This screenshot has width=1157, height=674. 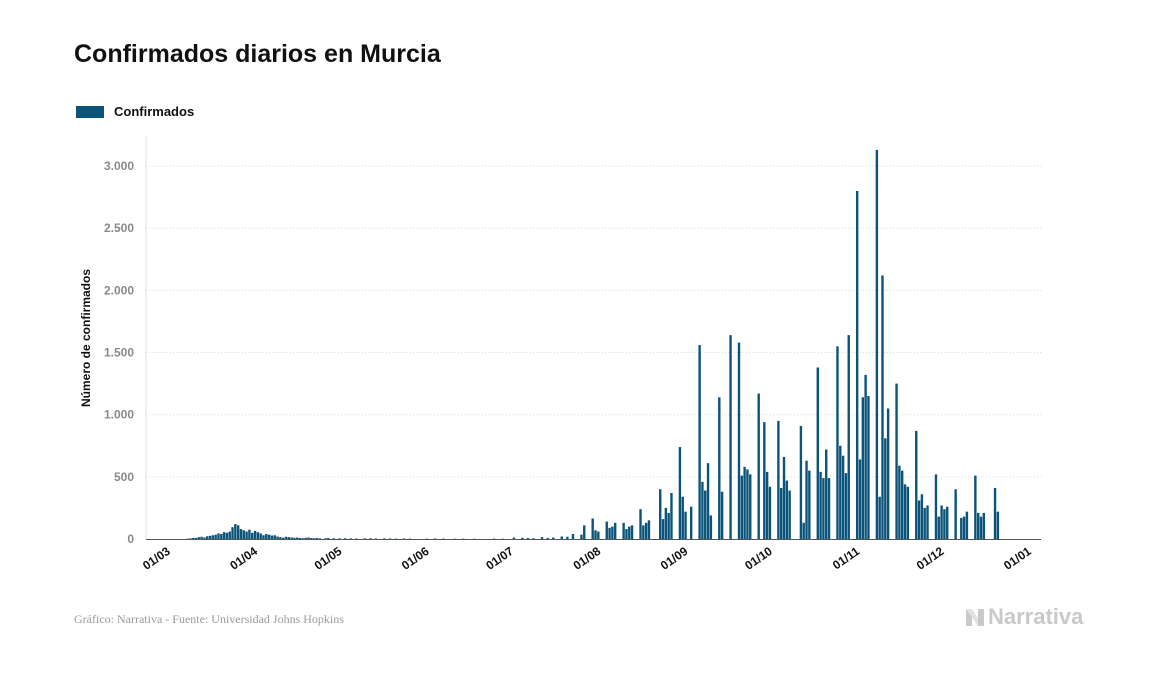 What do you see at coordinates (1017, 558) in the screenshot?
I see `x-tick-label: 01/01` at bounding box center [1017, 558].